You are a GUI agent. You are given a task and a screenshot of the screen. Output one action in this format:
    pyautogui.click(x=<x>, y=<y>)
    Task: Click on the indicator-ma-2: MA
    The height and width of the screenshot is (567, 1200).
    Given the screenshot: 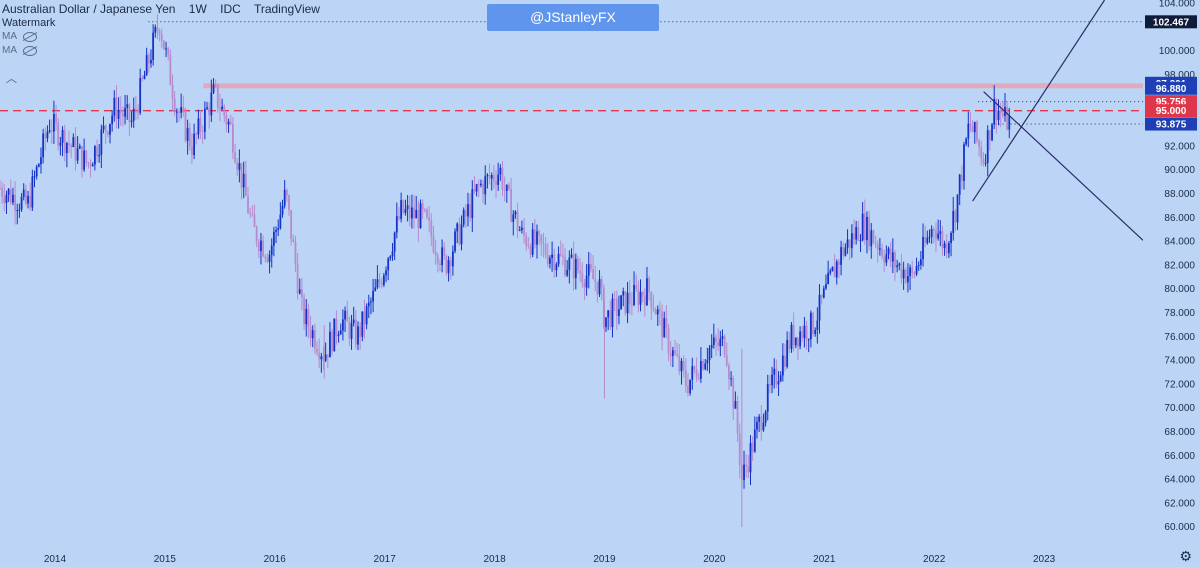 What is the action you would take?
    pyautogui.click(x=166, y=51)
    